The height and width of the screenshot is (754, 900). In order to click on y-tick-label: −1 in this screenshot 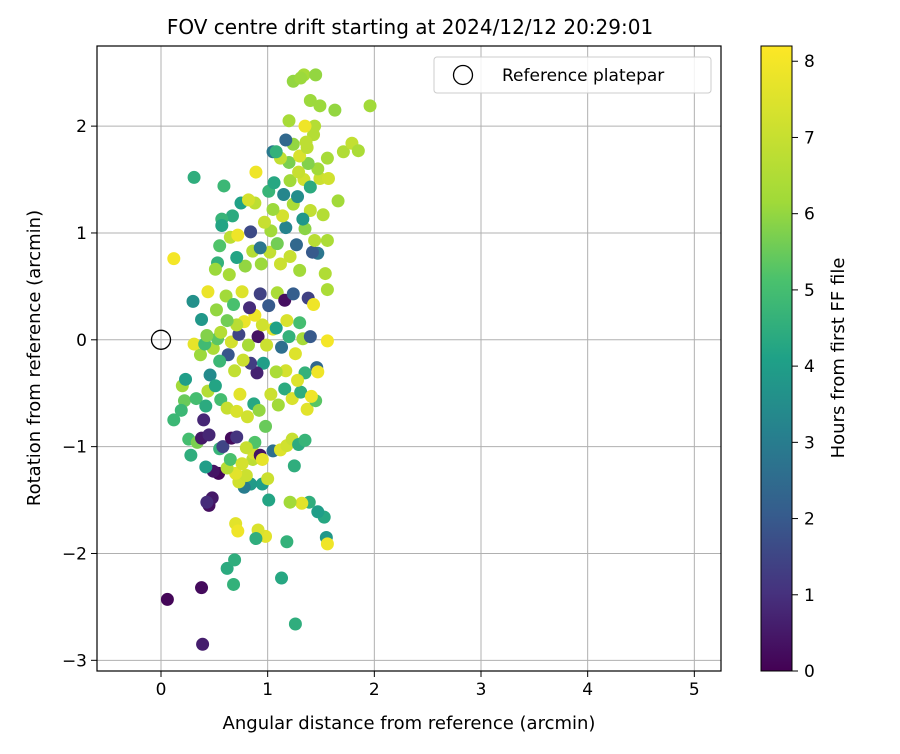, I will do `click(74, 448)`.